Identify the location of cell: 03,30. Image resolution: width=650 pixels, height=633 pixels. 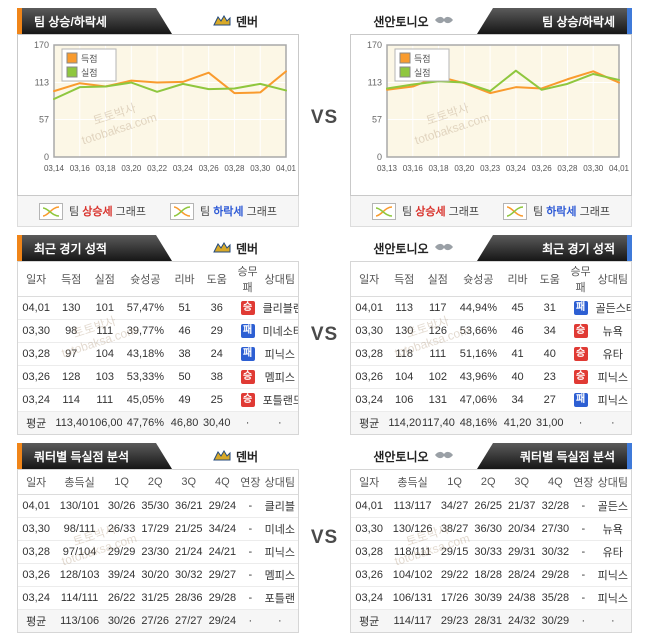
(36, 331).